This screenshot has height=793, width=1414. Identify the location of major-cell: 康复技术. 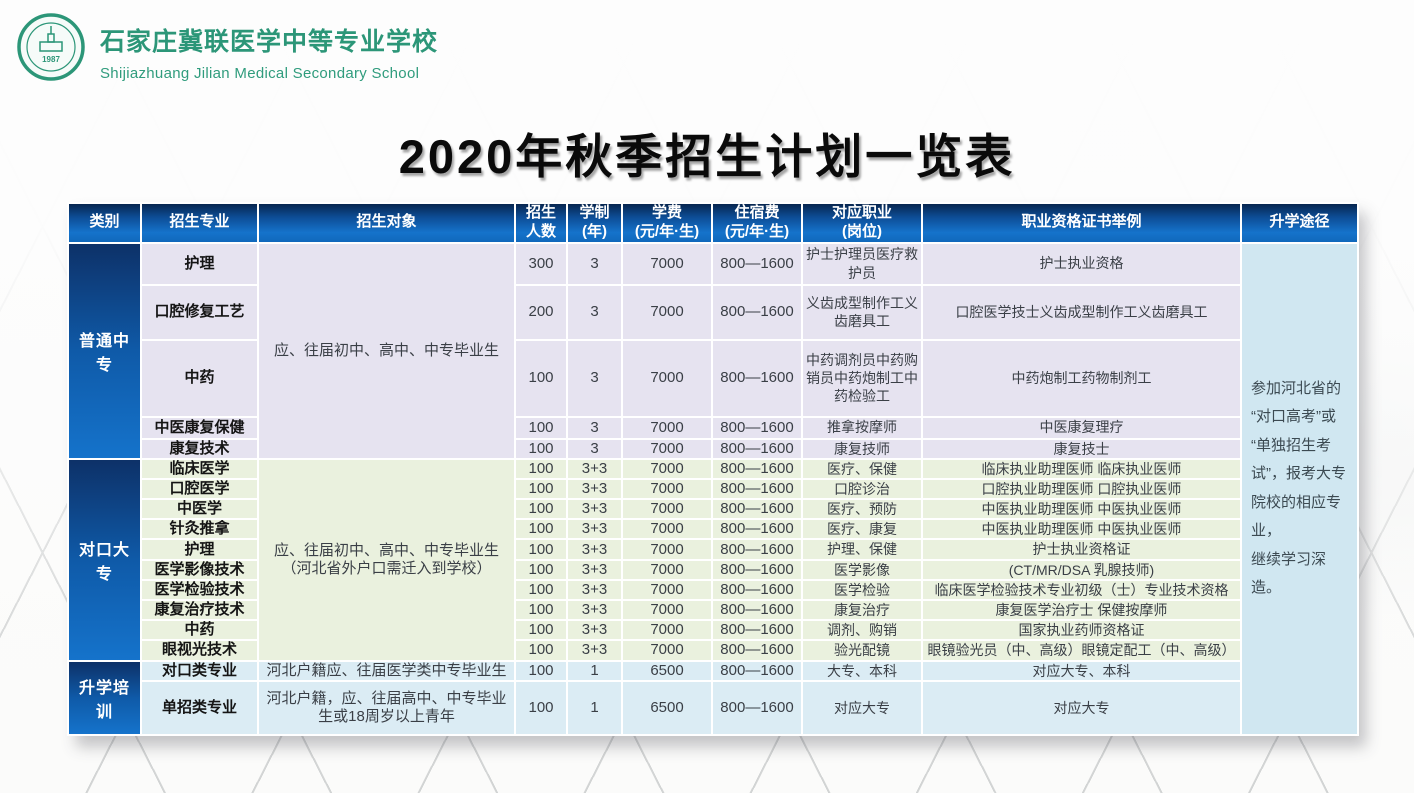
(199, 448).